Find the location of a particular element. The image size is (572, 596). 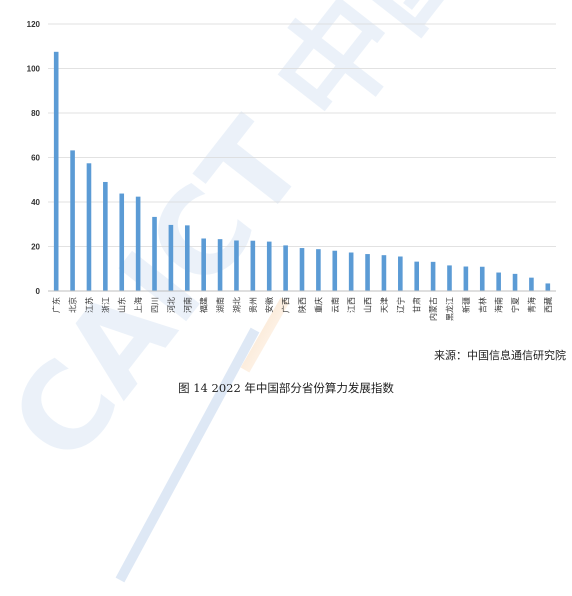

bar-西藏 is located at coordinates (548, 287).